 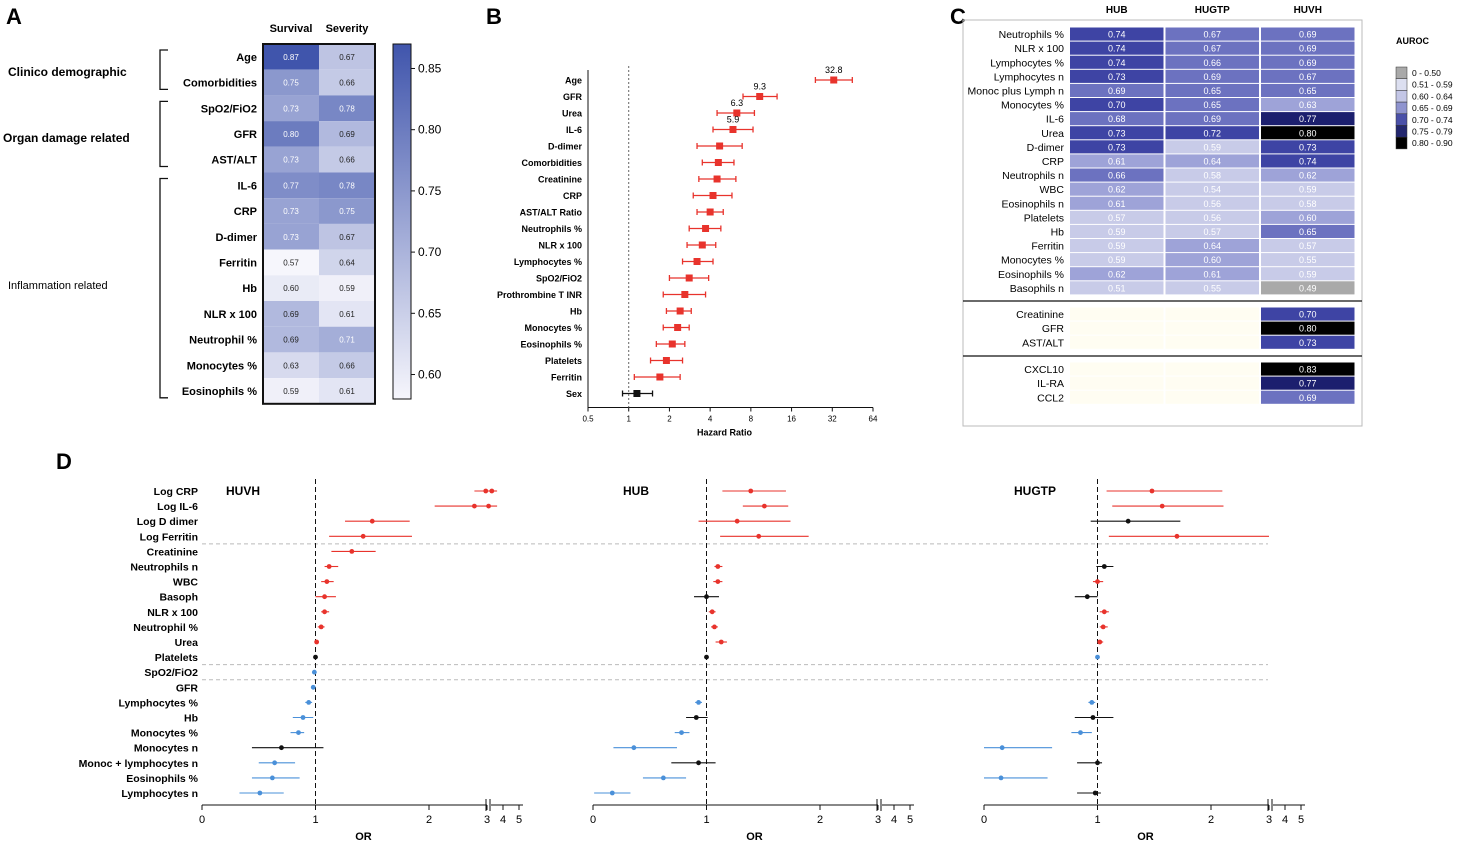 What do you see at coordinates (487, 820) in the screenshot?
I see `x-tick-label: 3` at bounding box center [487, 820].